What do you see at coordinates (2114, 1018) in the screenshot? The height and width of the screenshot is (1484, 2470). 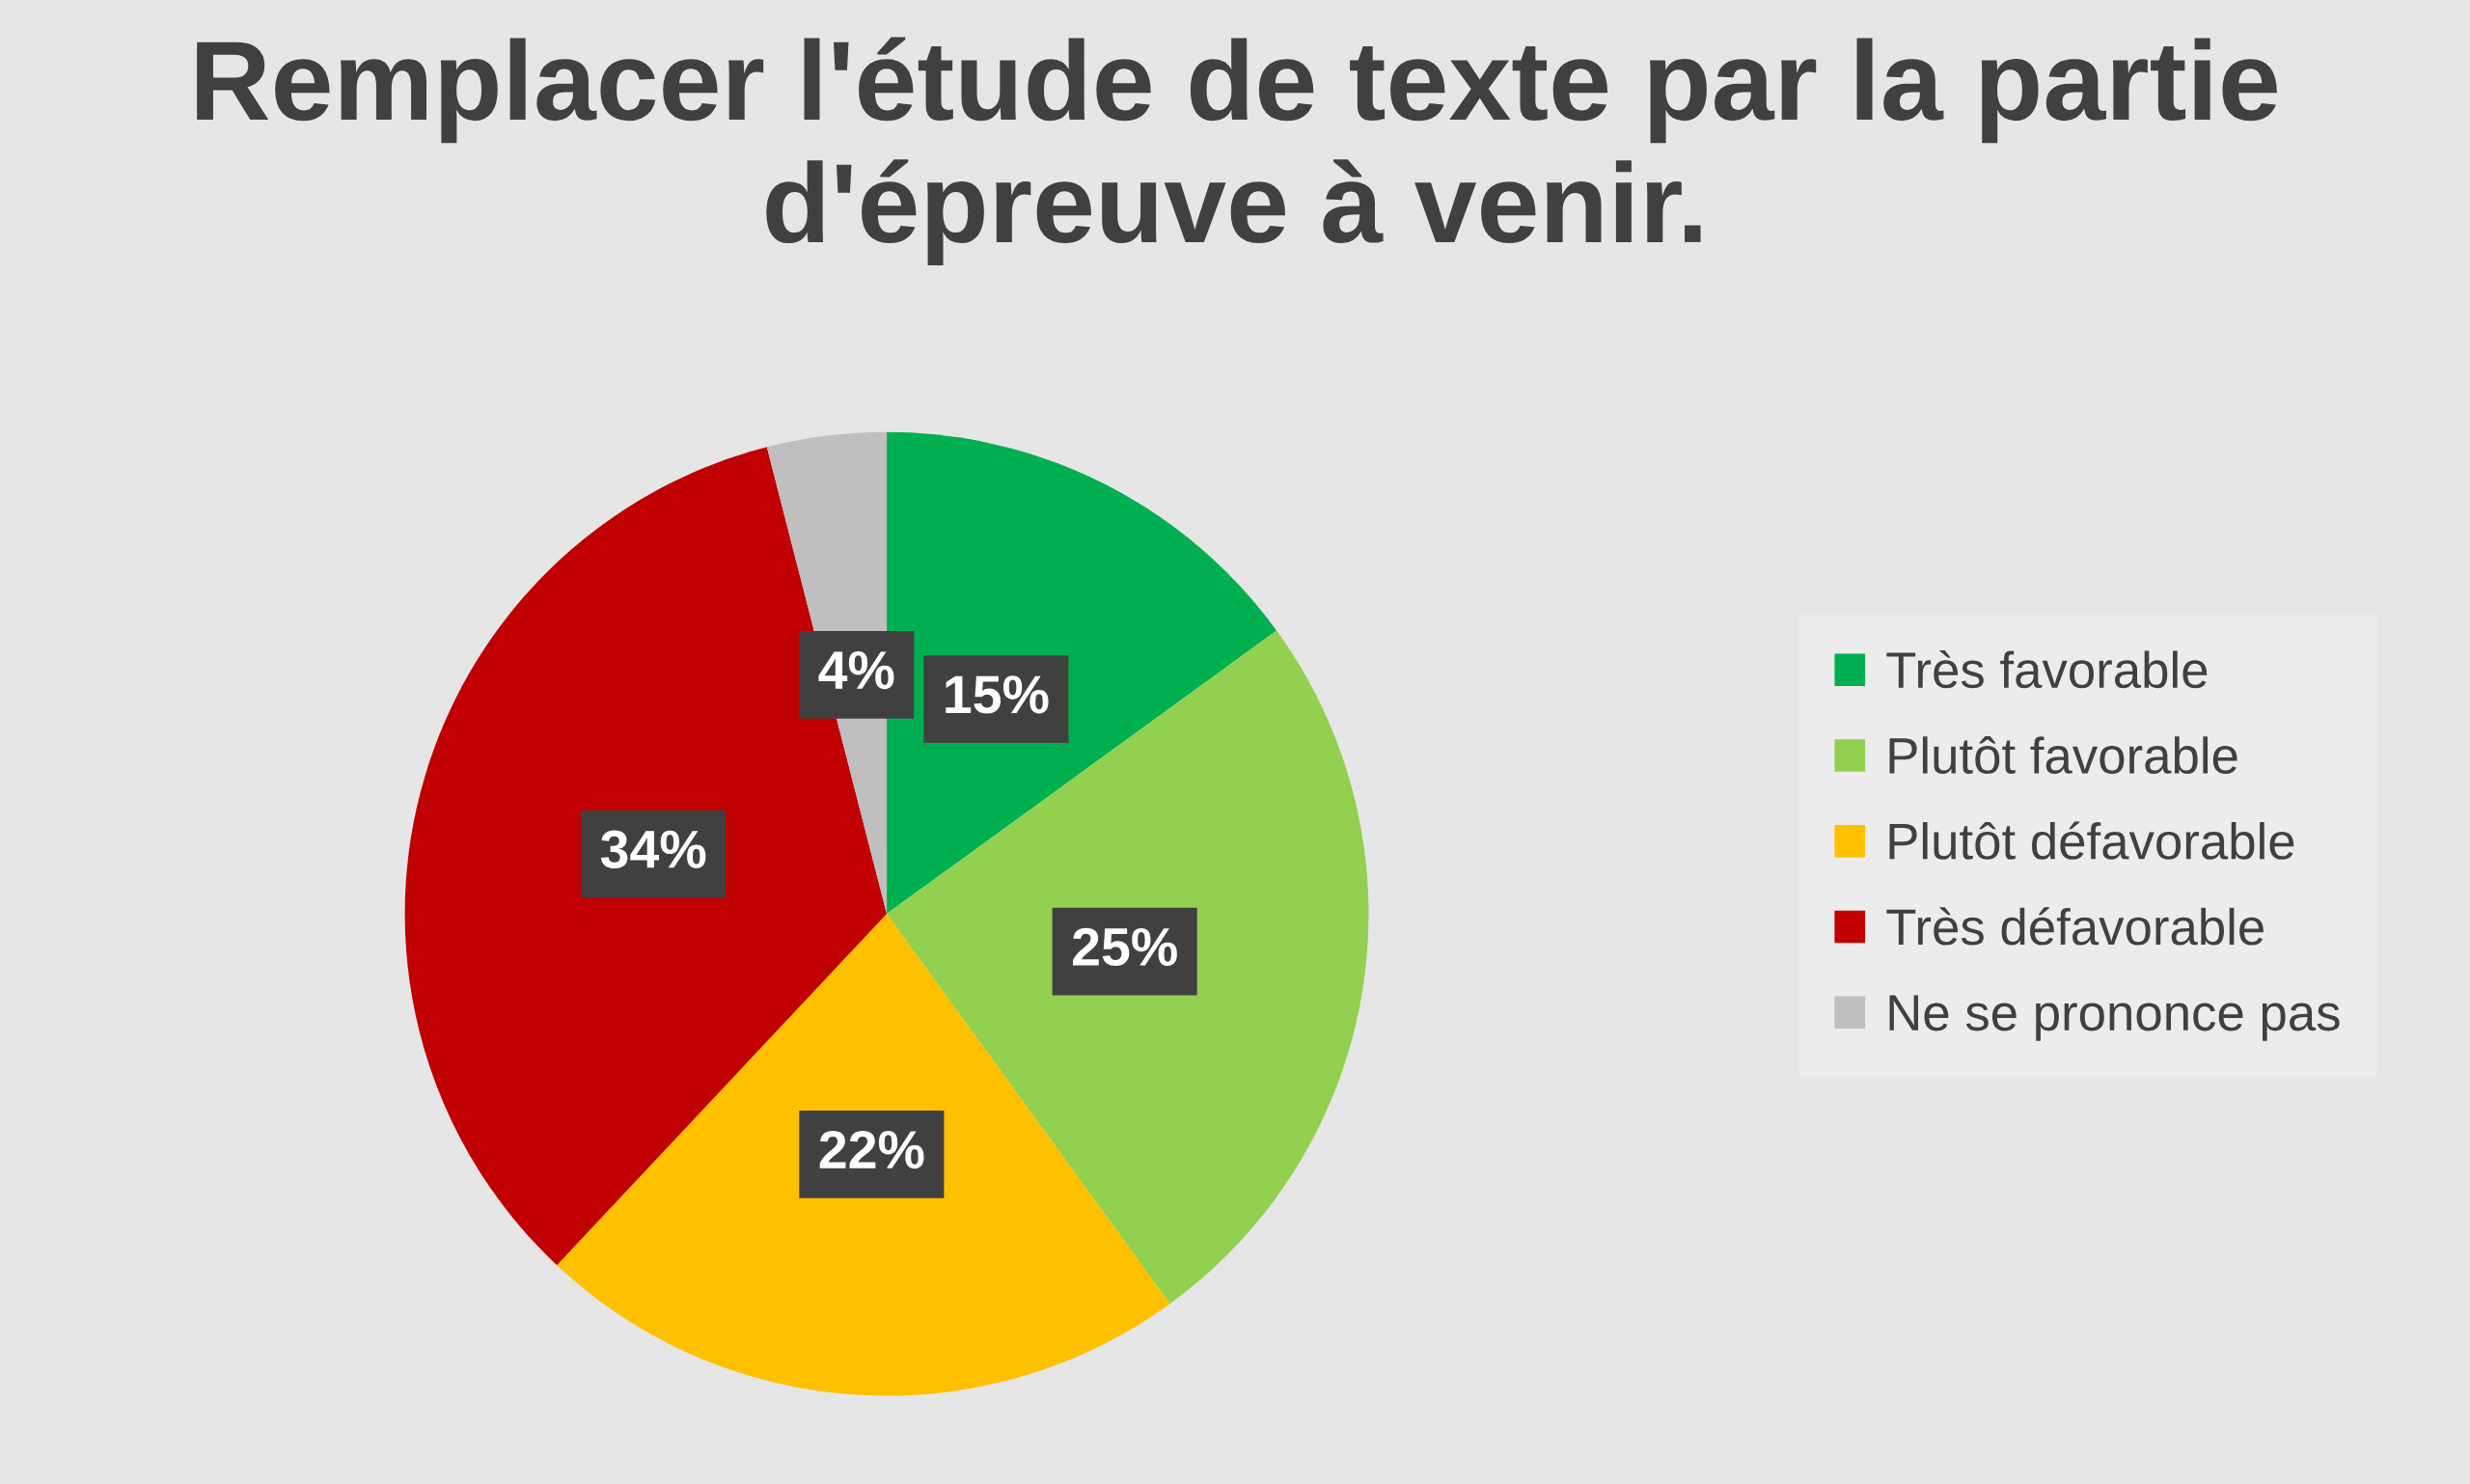 I see `legend-label: Ne se prononce pas` at bounding box center [2114, 1018].